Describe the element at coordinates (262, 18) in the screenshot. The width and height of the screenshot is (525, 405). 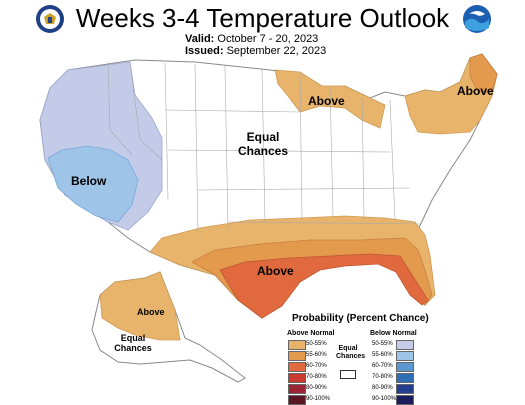
I see `page-title: Weeks 3-4 Temperature Outlook` at that location.